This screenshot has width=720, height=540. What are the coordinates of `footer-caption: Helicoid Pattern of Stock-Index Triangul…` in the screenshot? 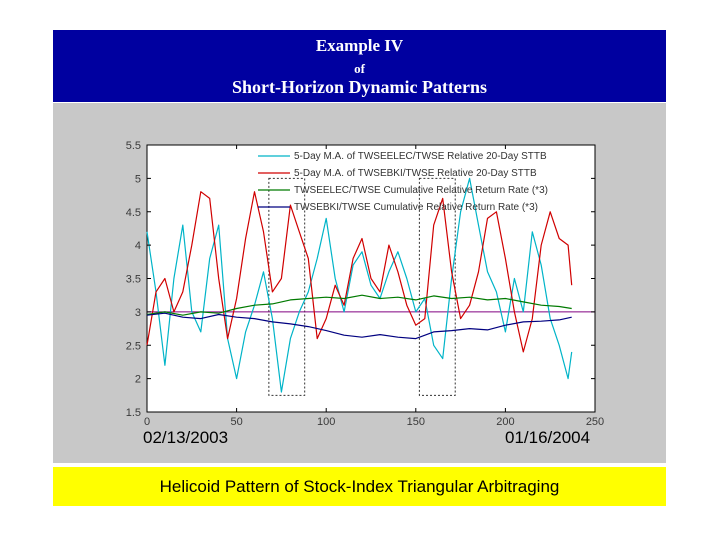 It's located at (359, 486).